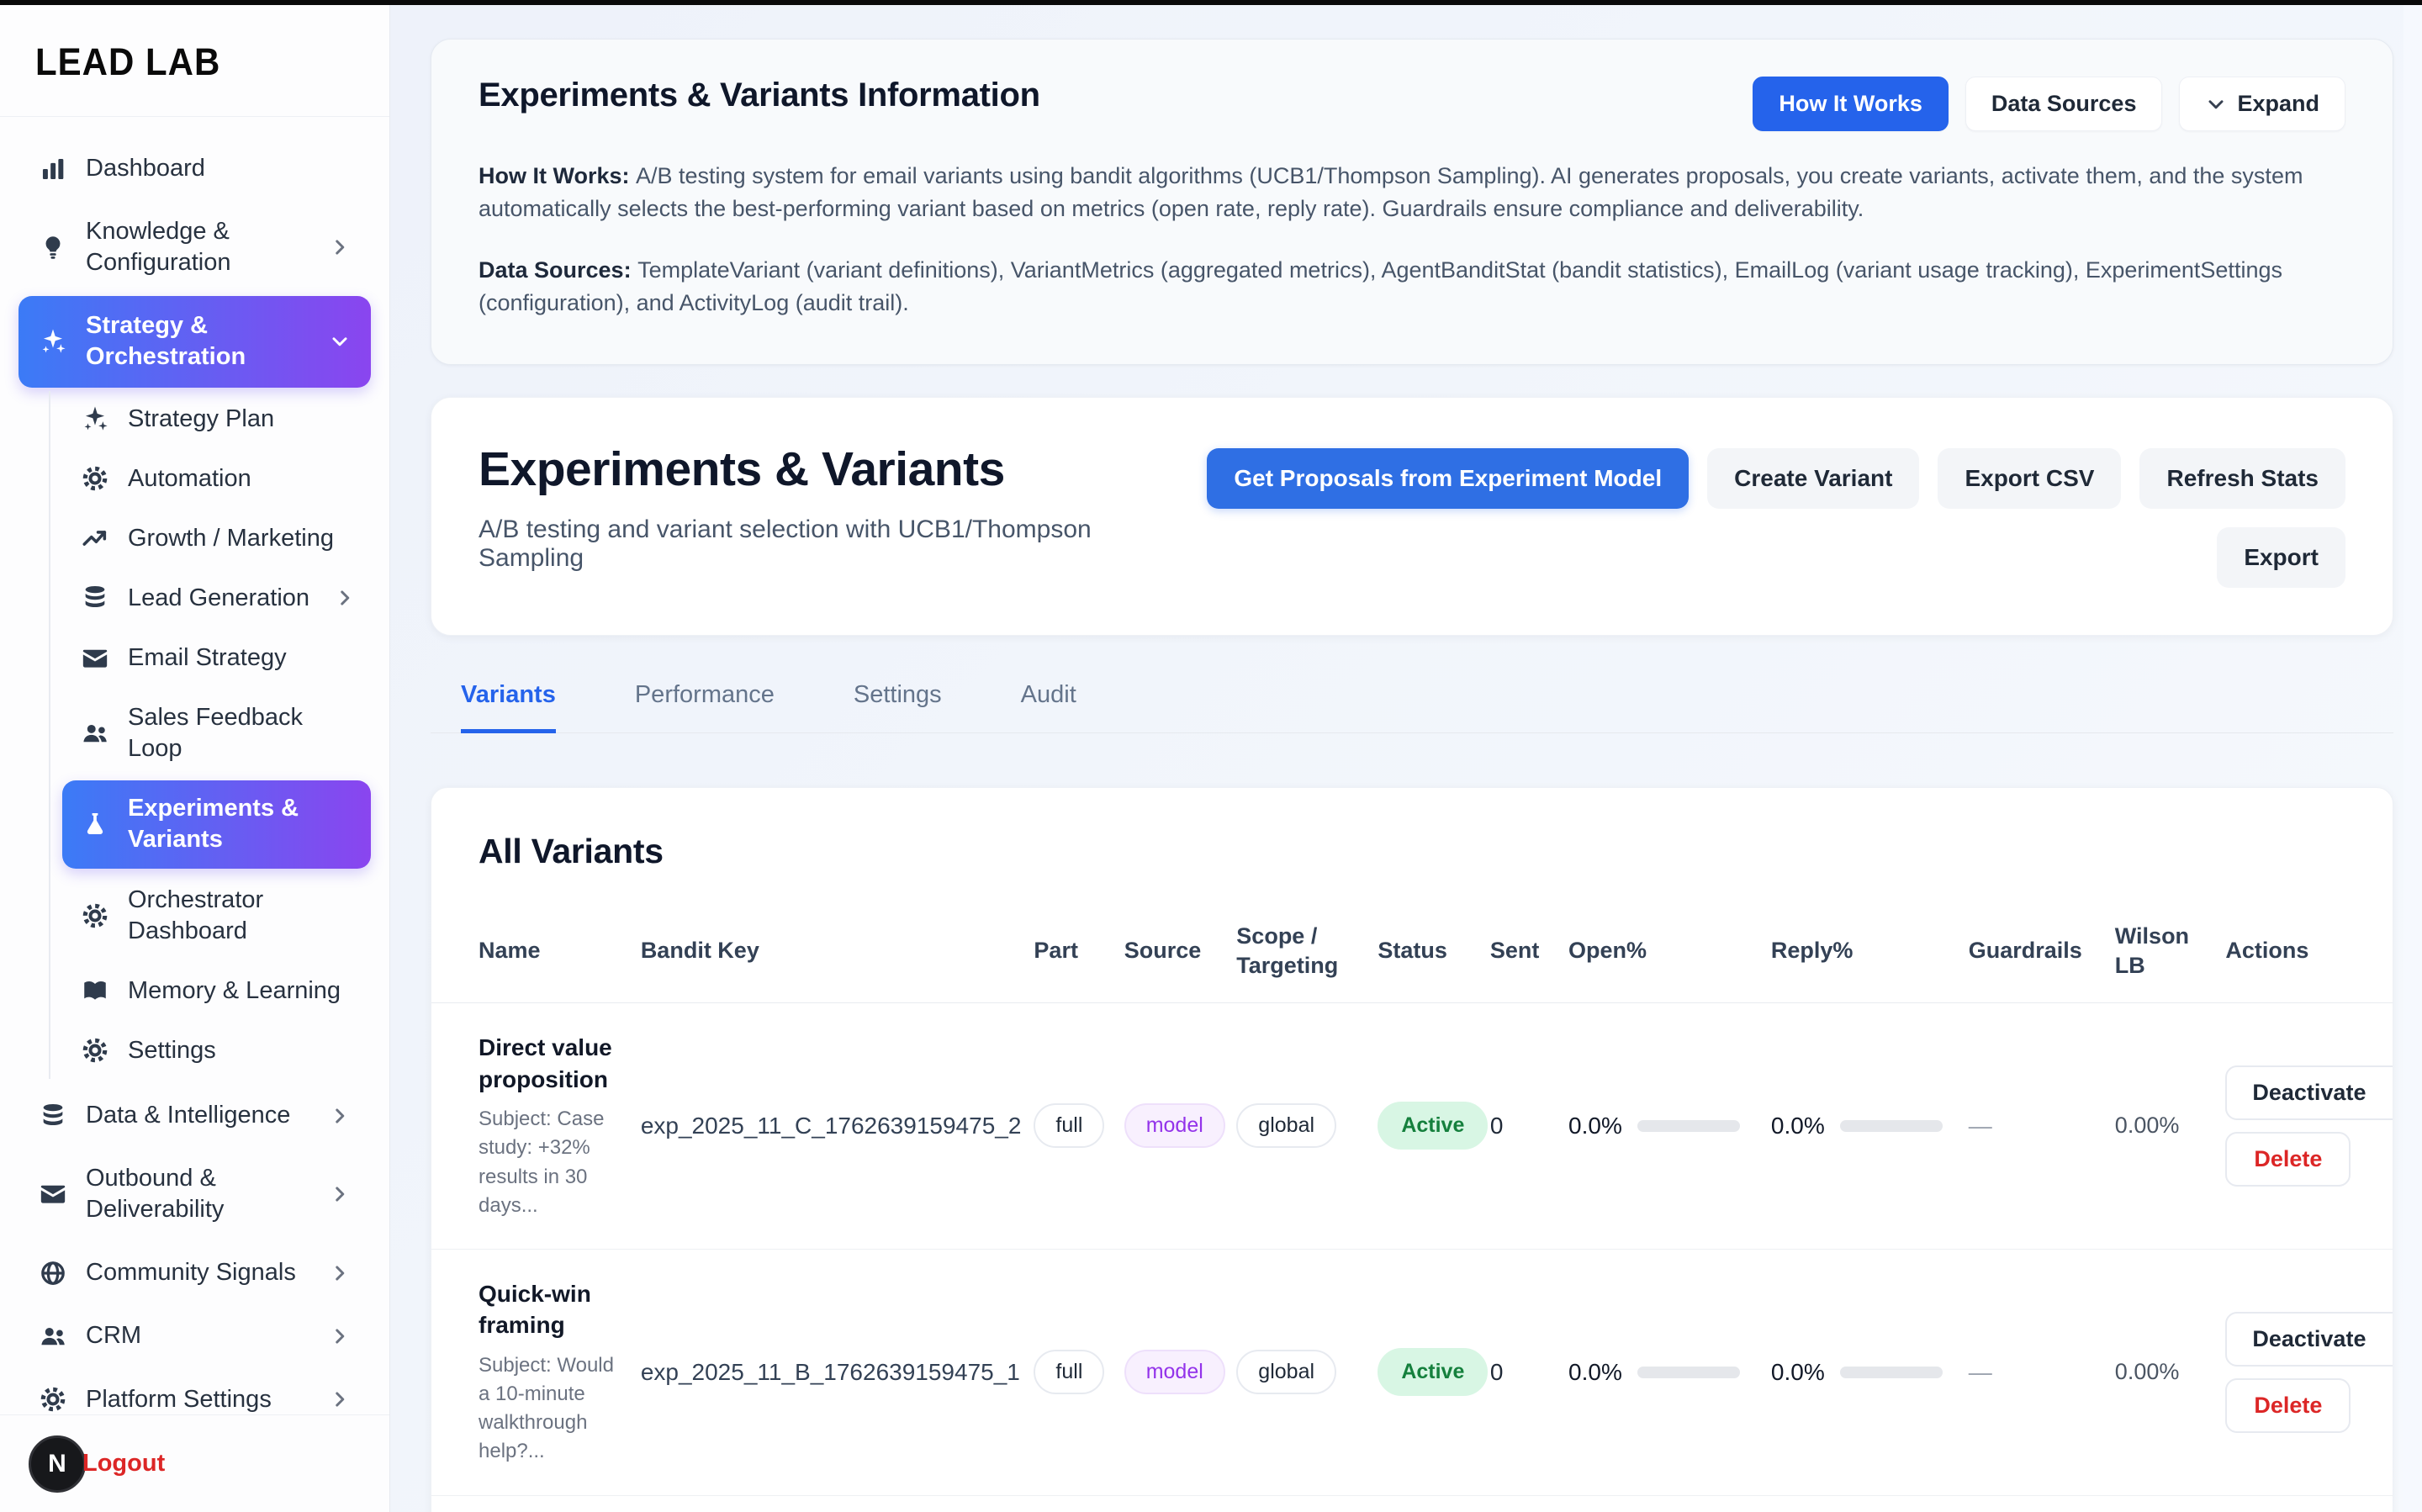 The height and width of the screenshot is (1512, 2422). Describe the element at coordinates (825, 1372) in the screenshot. I see `bandit-key-cell: exp_2025_11_B_1762639159475_1` at that location.